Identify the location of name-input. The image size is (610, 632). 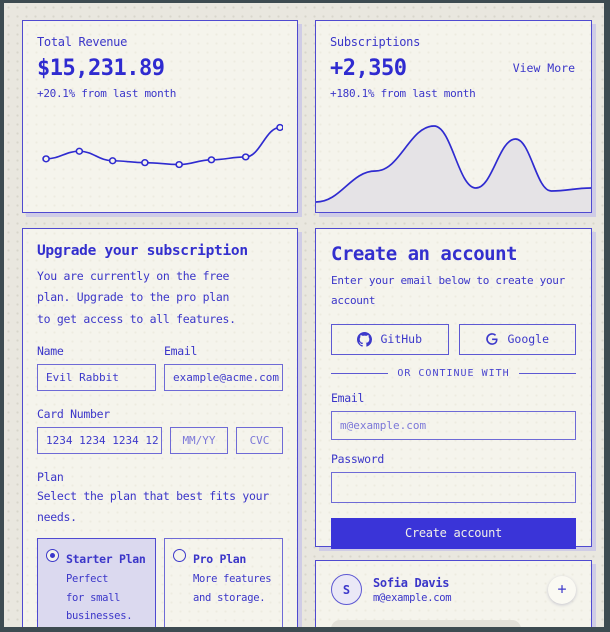
(96, 377).